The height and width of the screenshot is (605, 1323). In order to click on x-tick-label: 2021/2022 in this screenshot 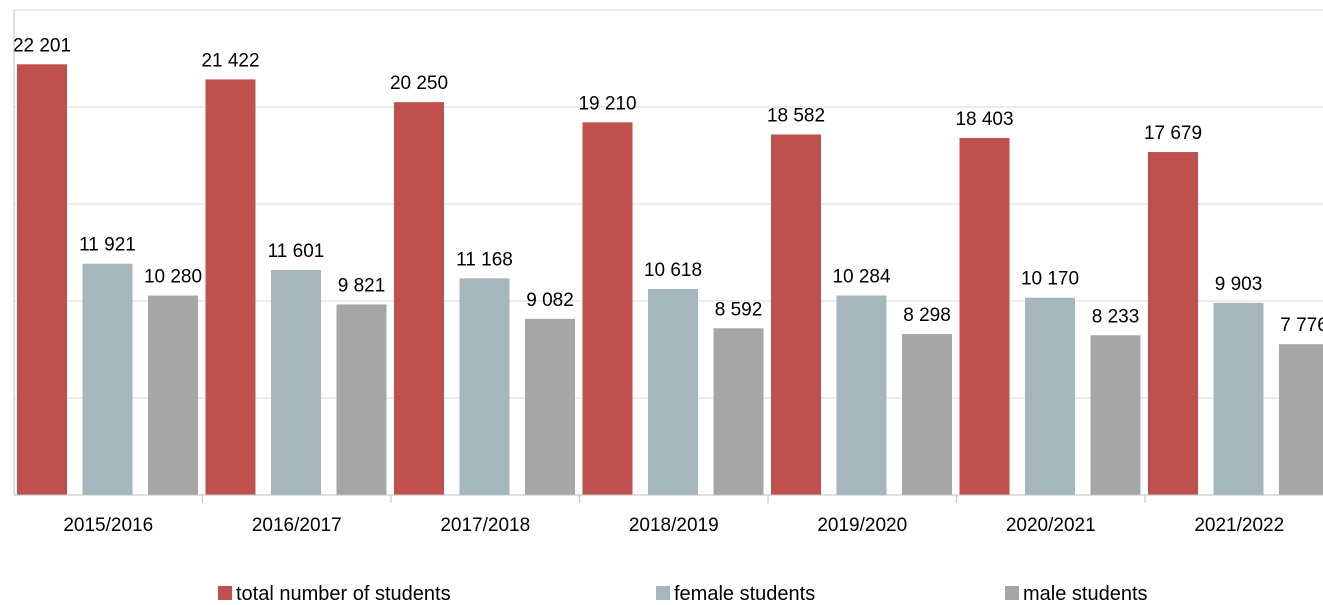, I will do `click(1239, 525)`.